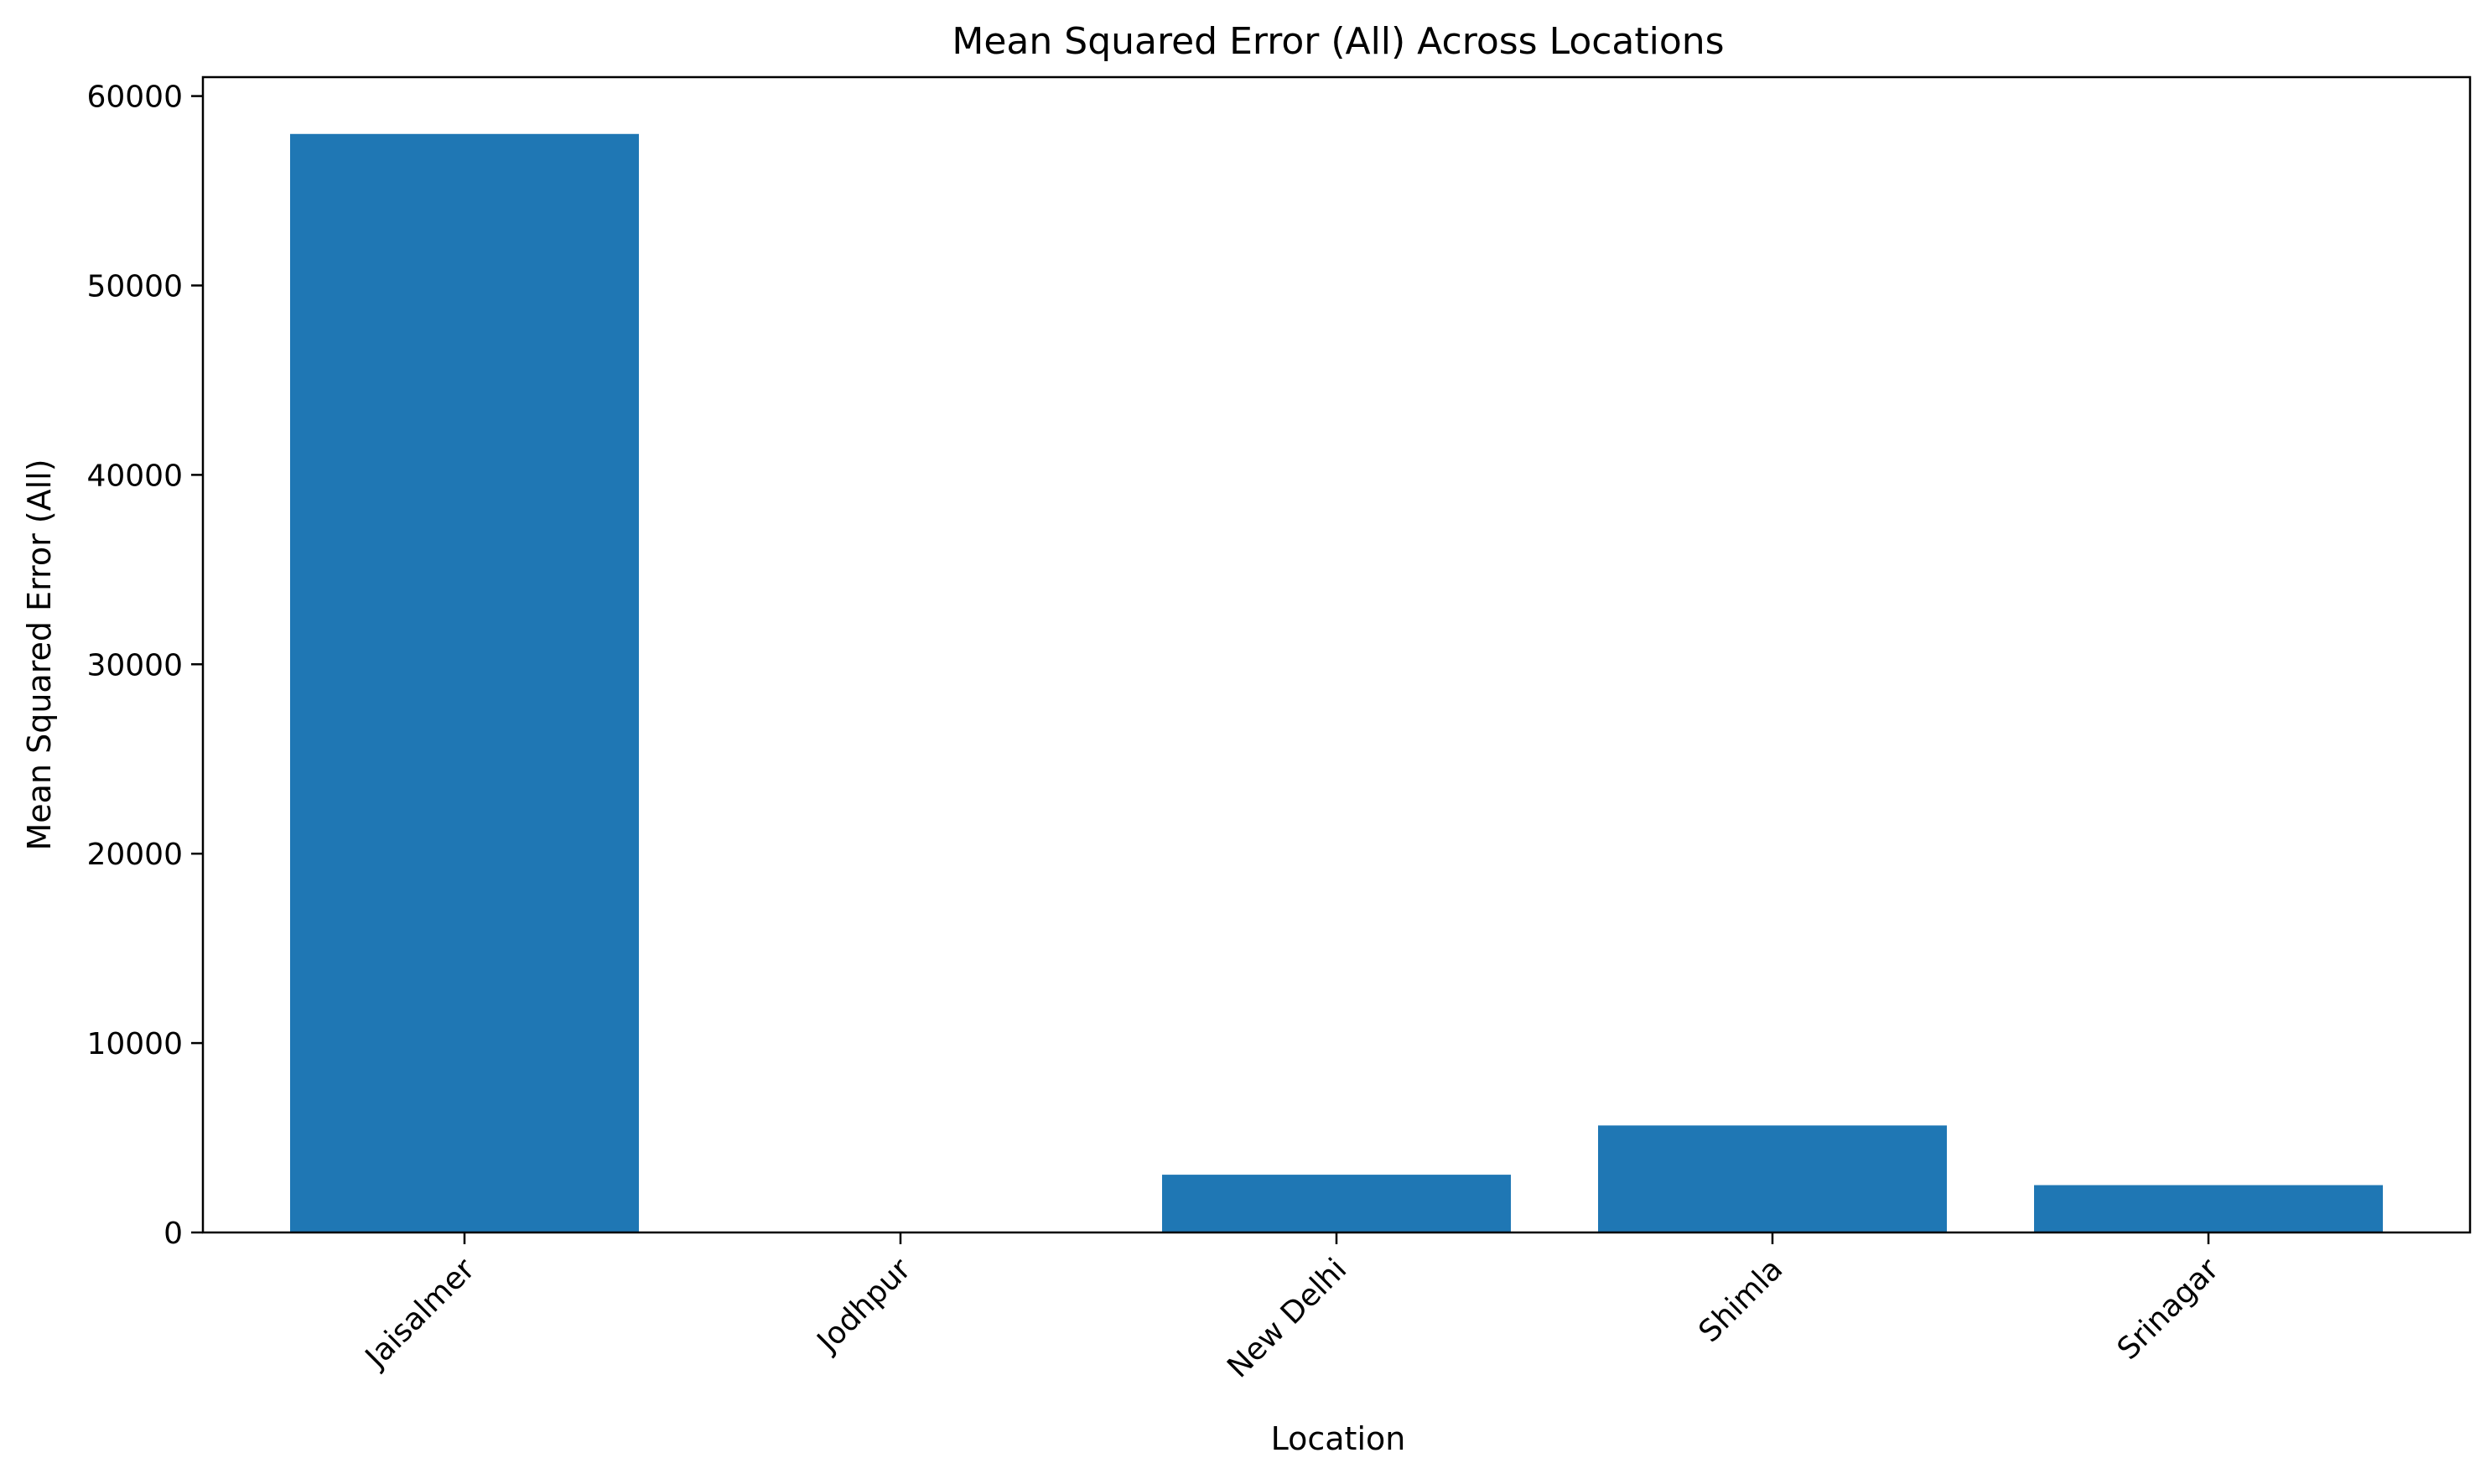 The height and width of the screenshot is (1484, 2491). What do you see at coordinates (134, 97) in the screenshot?
I see `y-tick-label: 60000` at bounding box center [134, 97].